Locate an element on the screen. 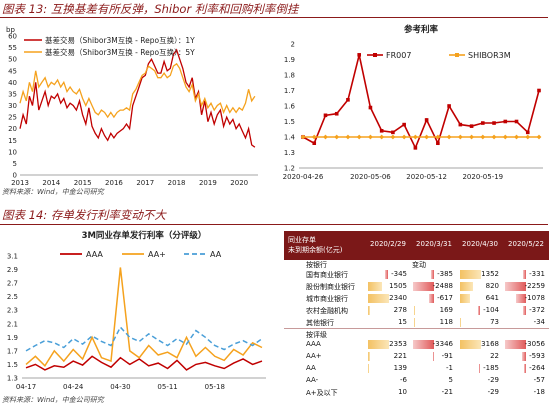 This screenshot has width=550, height=407. table-cell: -34 is located at coordinates (526, 322).